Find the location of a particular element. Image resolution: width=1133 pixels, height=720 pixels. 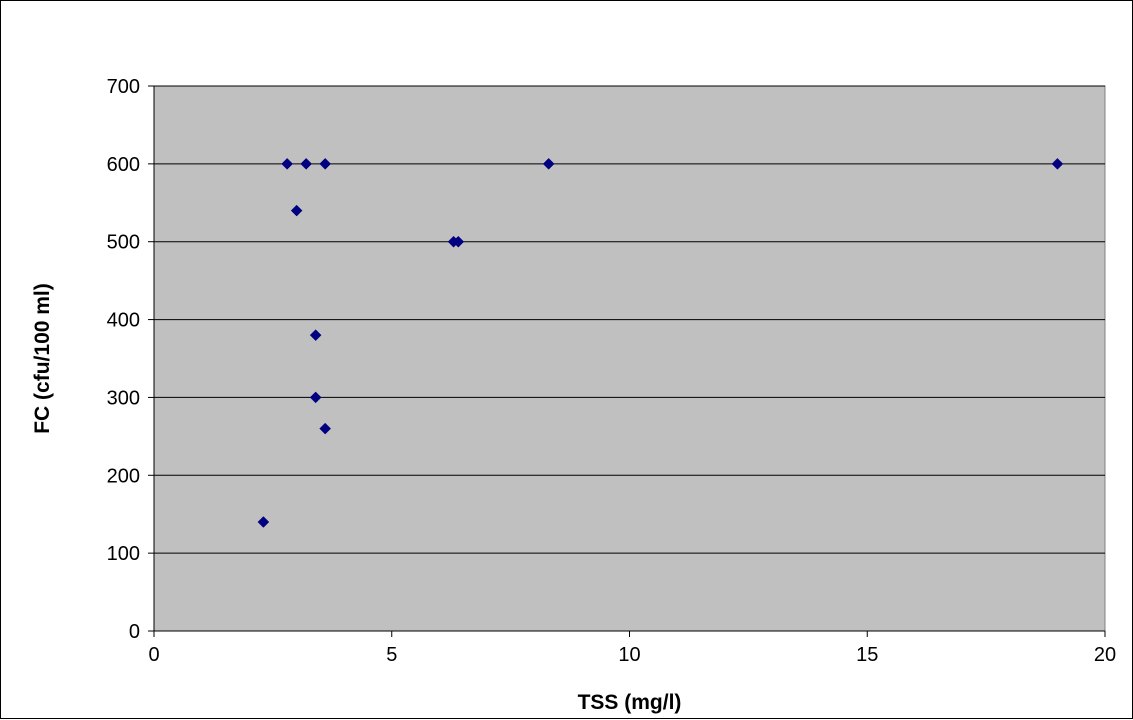

y-tick-label: 100 is located at coordinates (123, 554).